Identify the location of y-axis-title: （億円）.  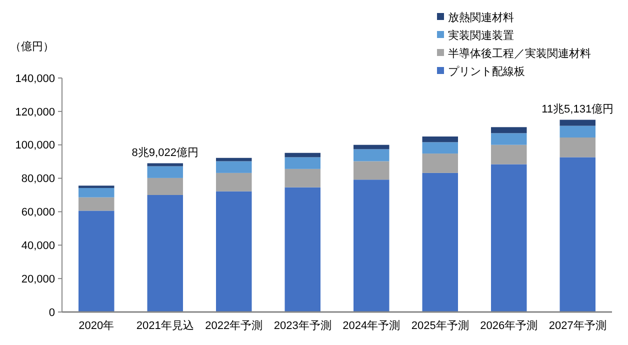
(32, 46).